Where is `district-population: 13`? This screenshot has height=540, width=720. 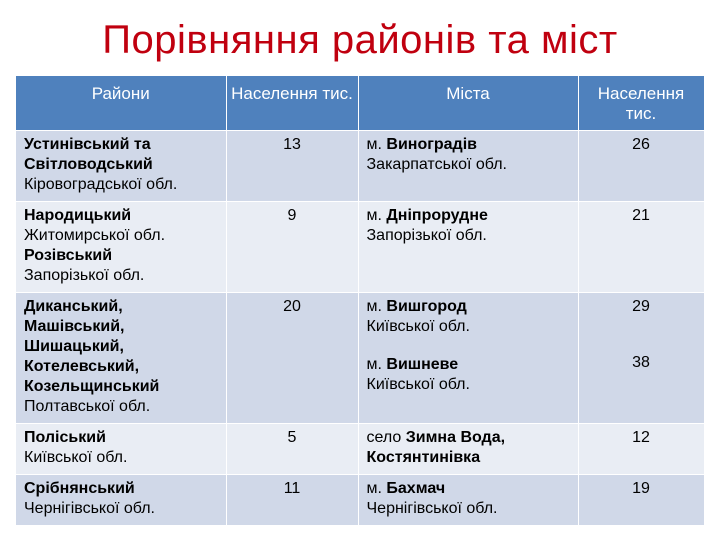 district-population: 13 is located at coordinates (292, 166).